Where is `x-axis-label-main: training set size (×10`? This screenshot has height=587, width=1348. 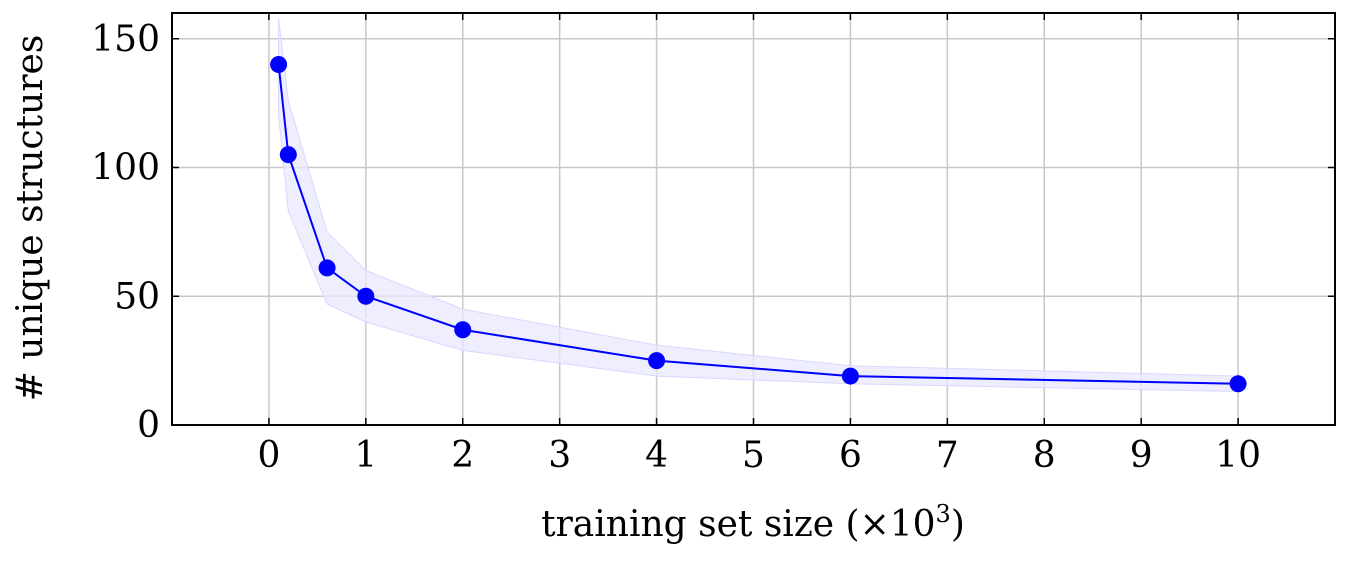 x-axis-label-main: training set size (×10 is located at coordinates (738, 524).